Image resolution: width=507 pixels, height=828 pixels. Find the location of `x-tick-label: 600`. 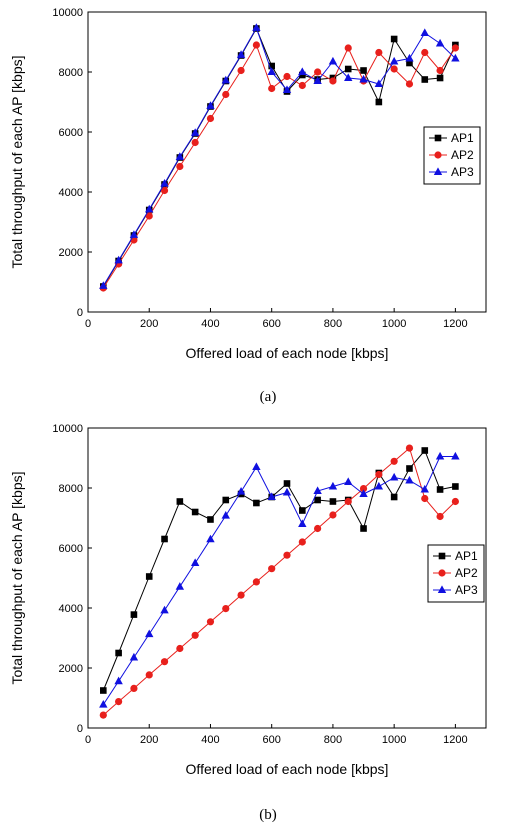

x-tick-label: 600 is located at coordinates (272, 324).